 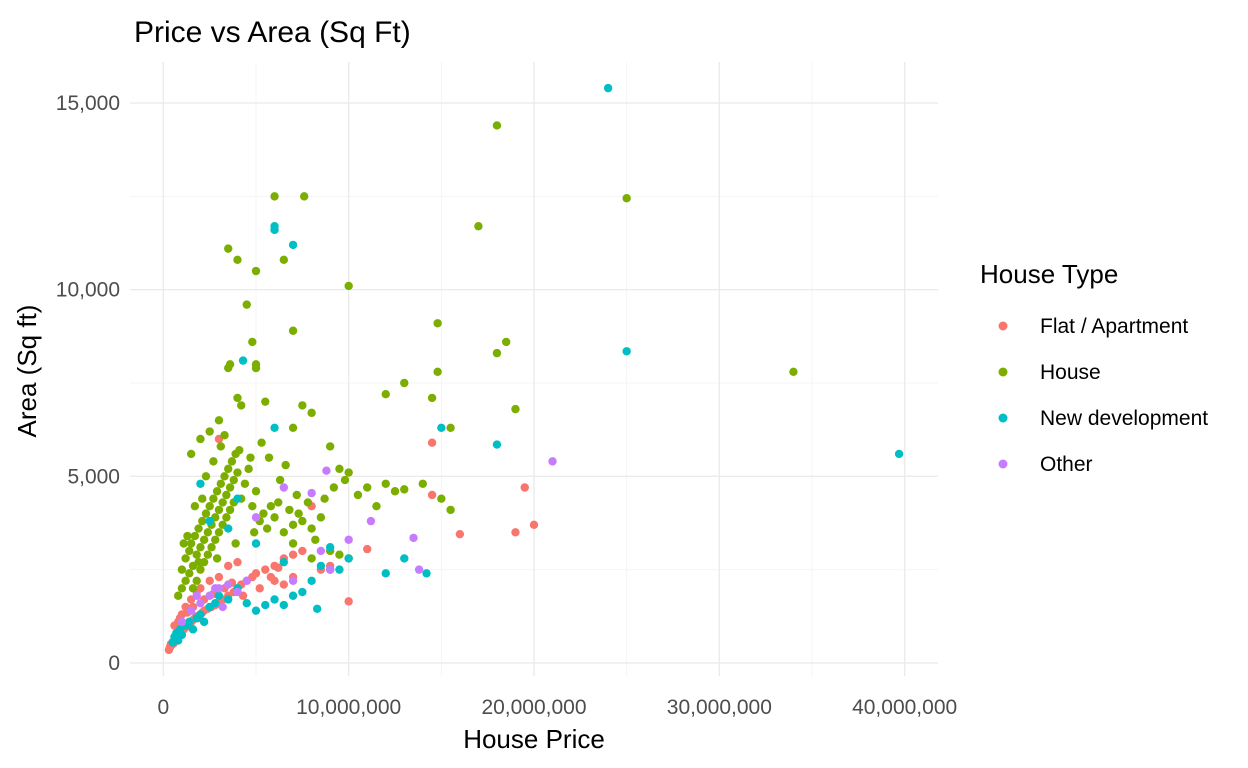 I want to click on y-axis-title: Area (Sq ft), so click(x=27, y=371).